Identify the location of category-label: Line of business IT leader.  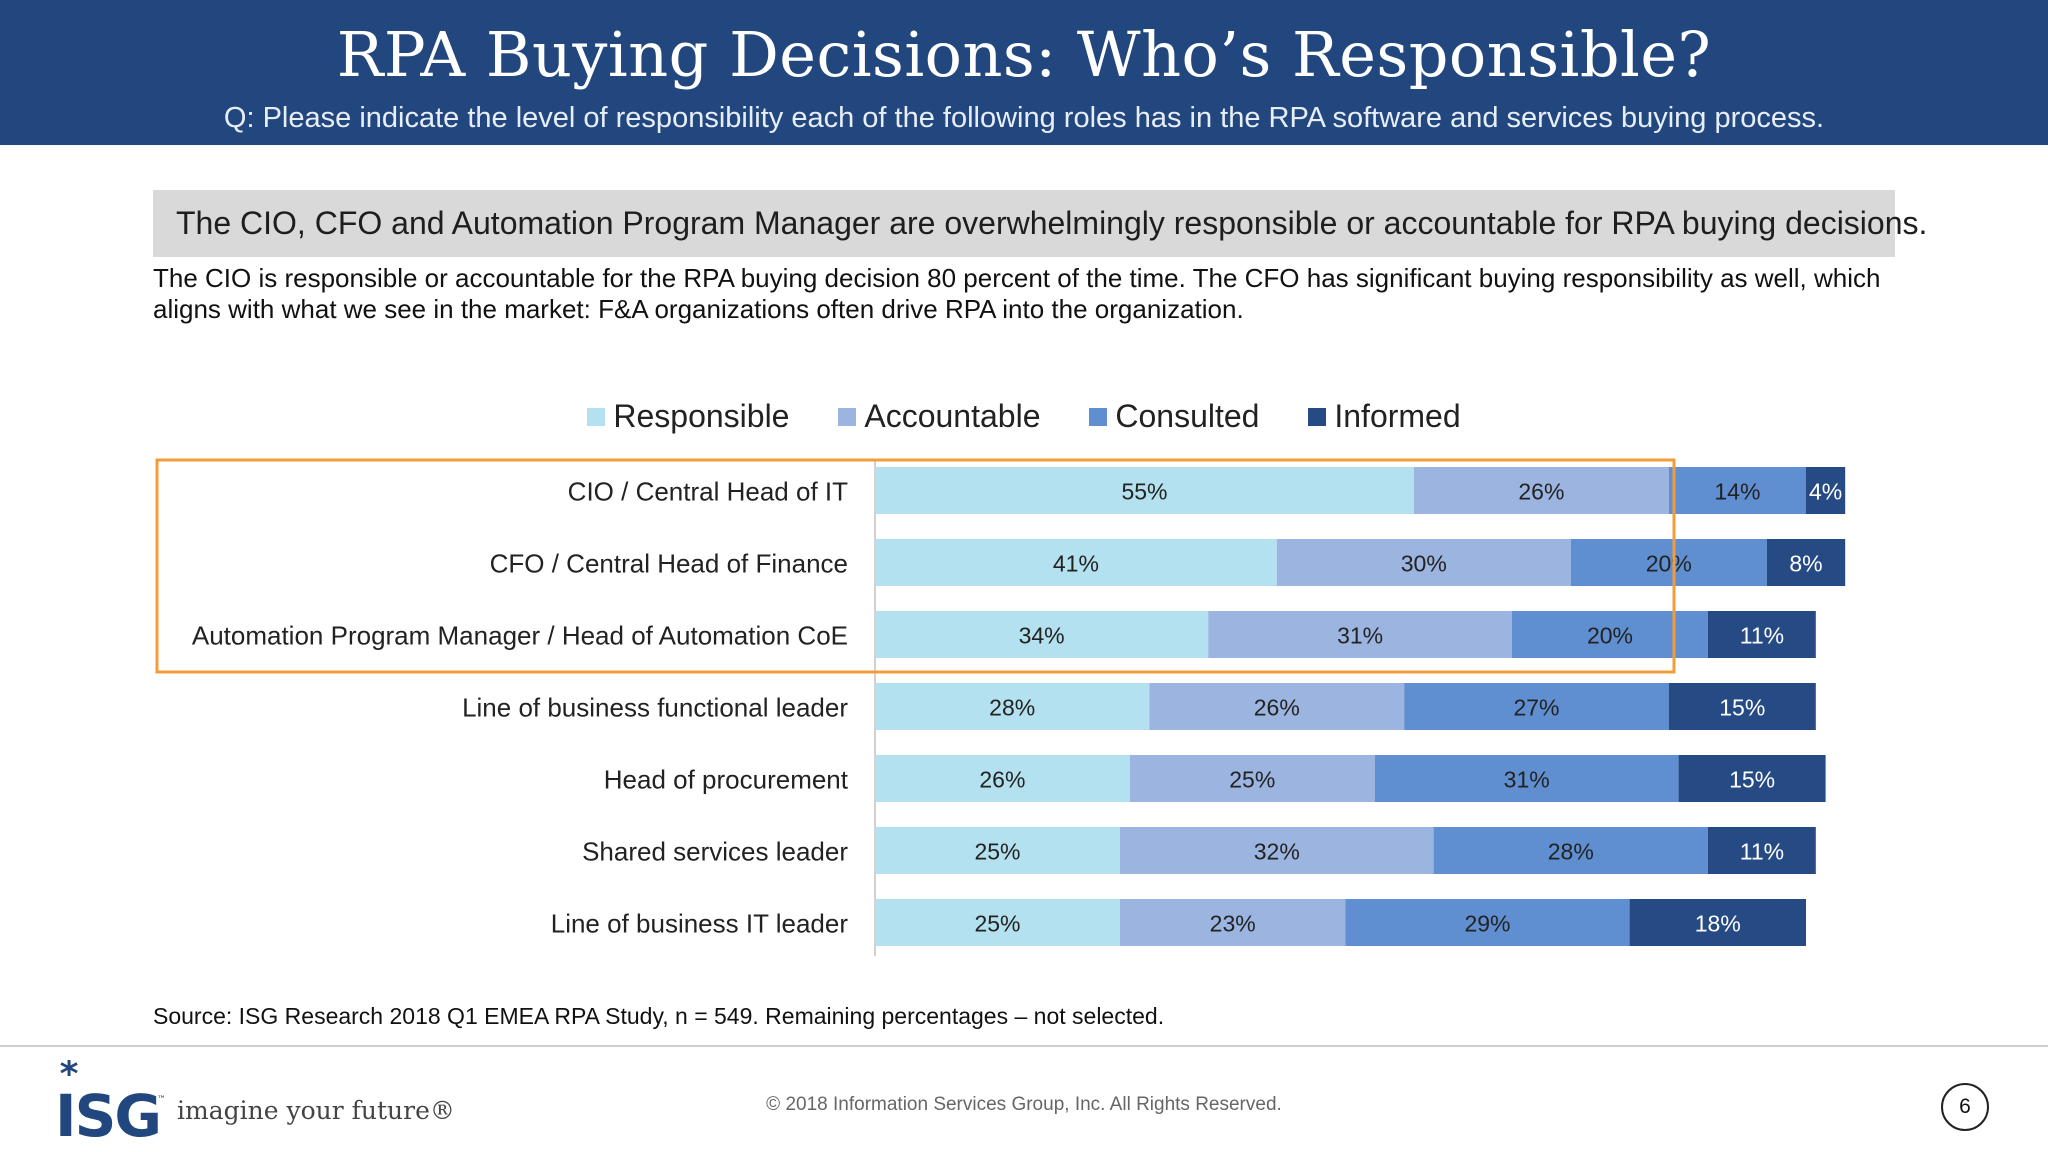
(700, 924).